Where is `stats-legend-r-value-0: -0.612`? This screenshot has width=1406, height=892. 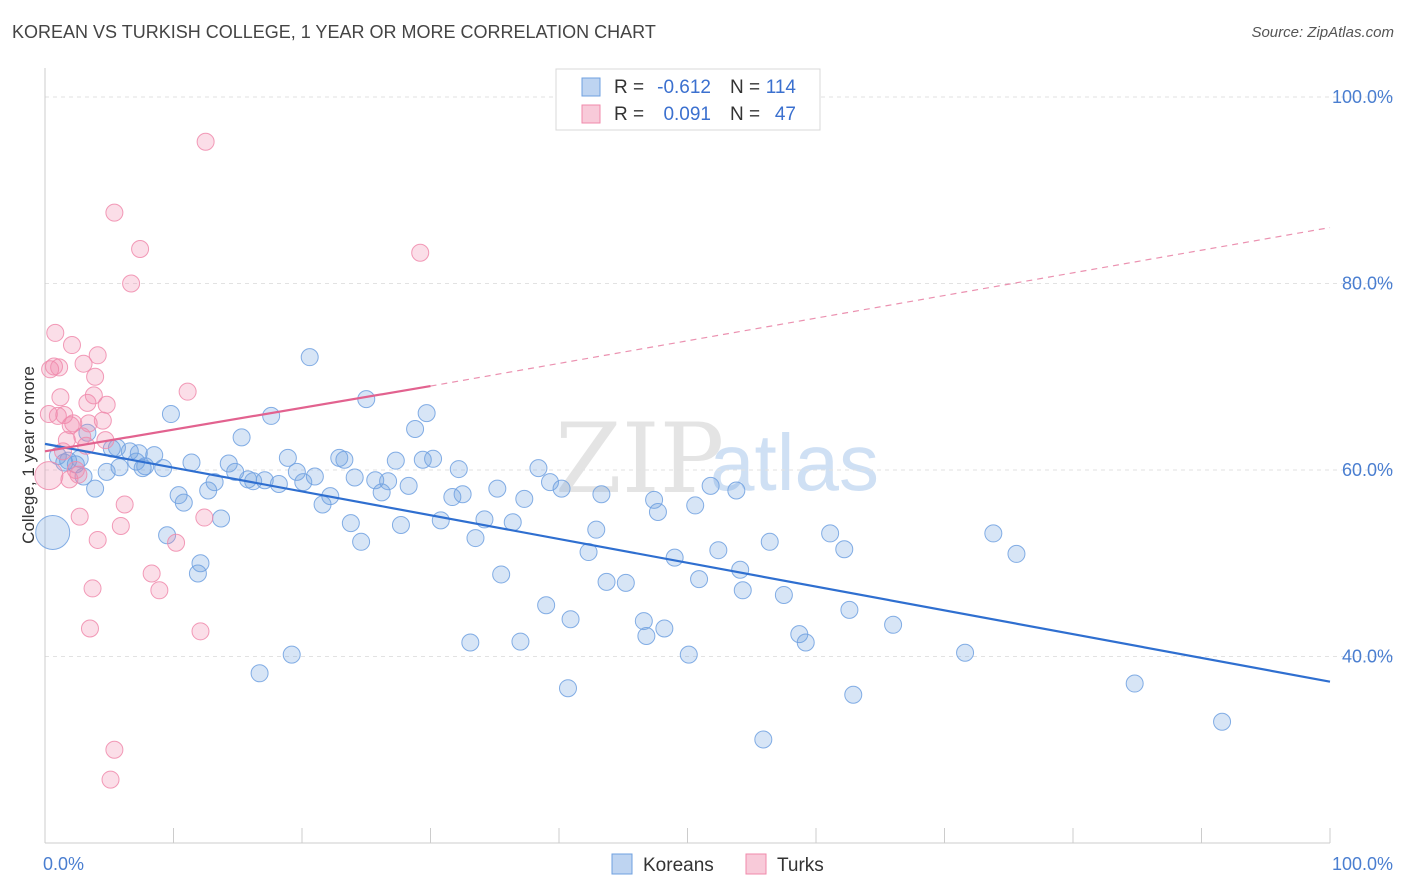
stats-legend-r-value-0: -0.612 is located at coordinates (684, 87).